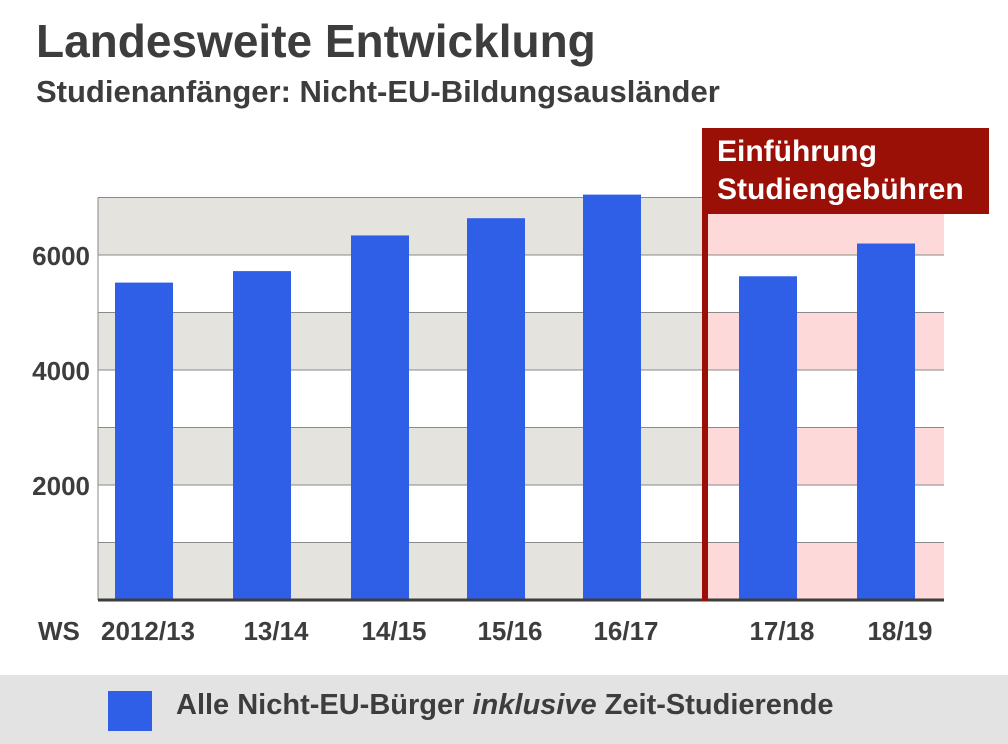 The width and height of the screenshot is (1008, 744). Describe the element at coordinates (393, 631) in the screenshot. I see `x-tick-label: 14/15` at that location.